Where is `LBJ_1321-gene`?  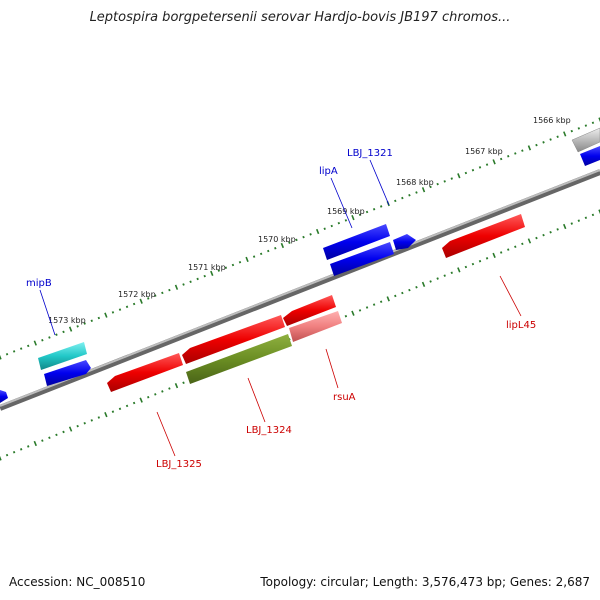 LBJ_1321-gene is located at coordinates (404, 242).